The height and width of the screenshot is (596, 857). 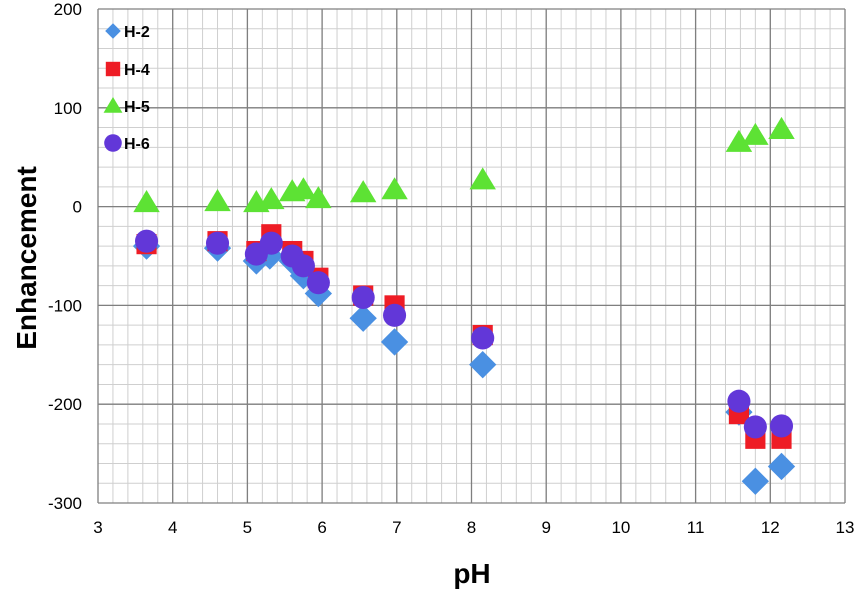 What do you see at coordinates (137, 32) in the screenshot?
I see `legend-label: H-2` at bounding box center [137, 32].